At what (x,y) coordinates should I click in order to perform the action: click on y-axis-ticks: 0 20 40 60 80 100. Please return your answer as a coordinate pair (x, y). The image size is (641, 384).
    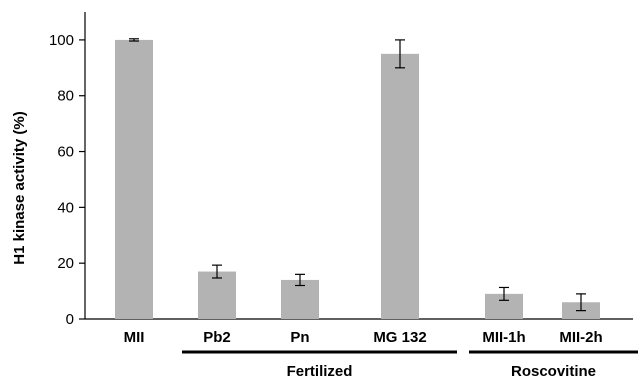
    Looking at the image, I should click on (67, 180).